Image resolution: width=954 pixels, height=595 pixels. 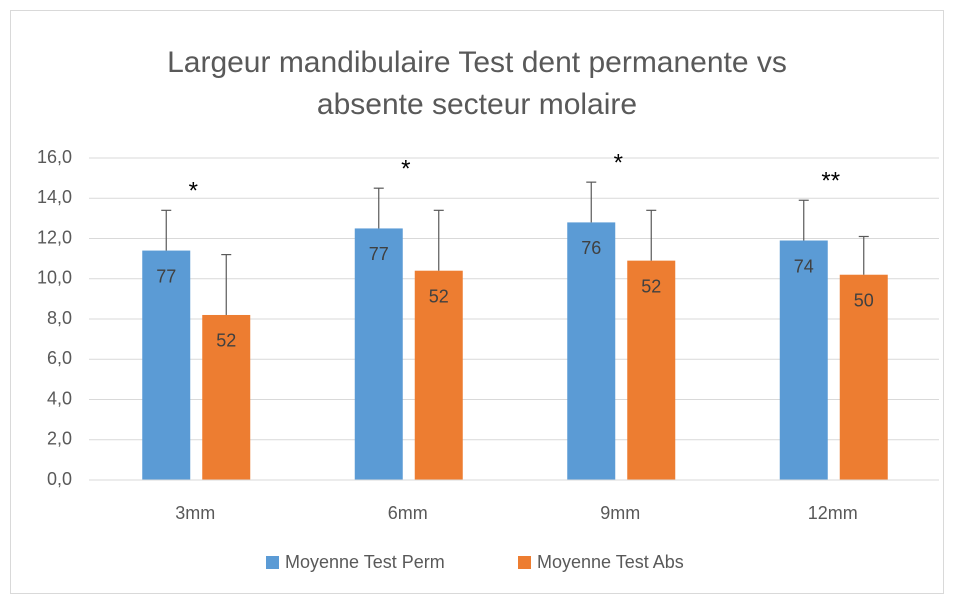 What do you see at coordinates (620, 513) in the screenshot?
I see `x-tick-label: 9mm` at bounding box center [620, 513].